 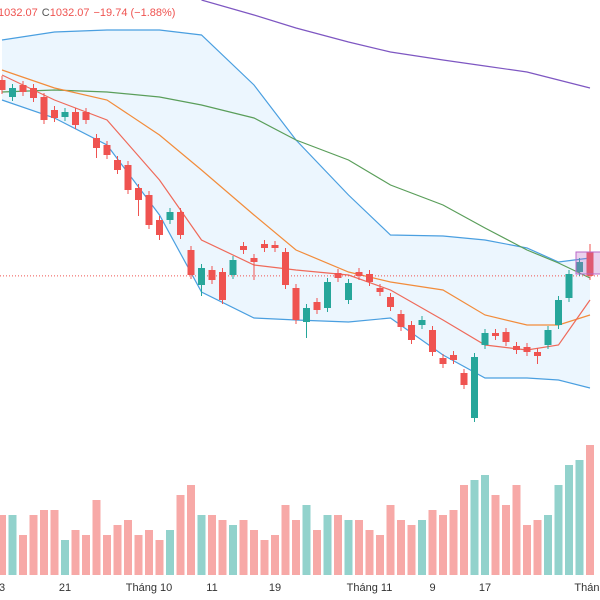 What do you see at coordinates (45, 13) in the screenshot?
I see `close-label: C` at bounding box center [45, 13].